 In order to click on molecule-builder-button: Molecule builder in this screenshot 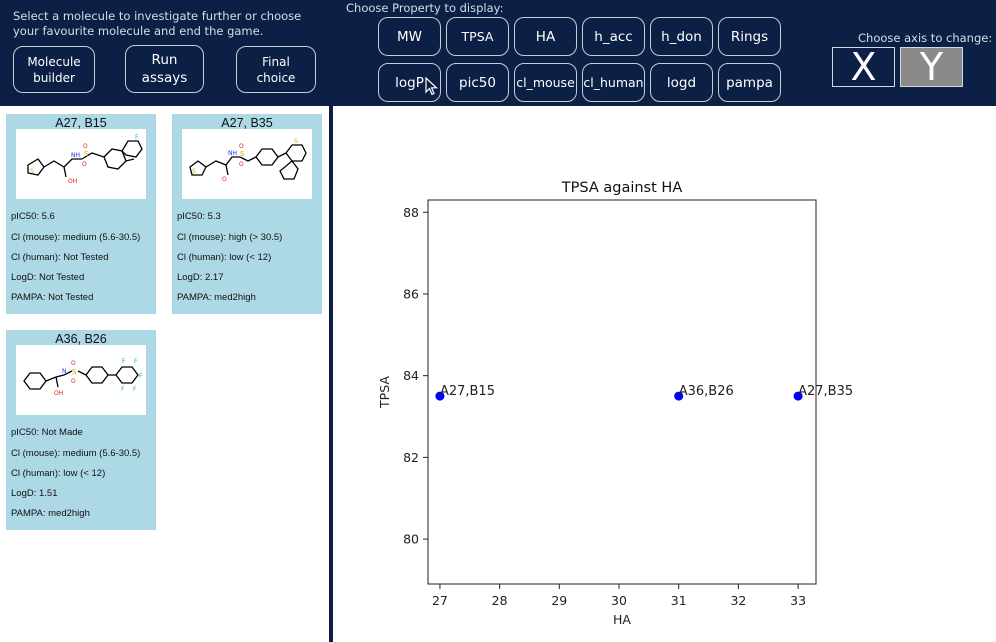, I will do `click(54, 69)`.